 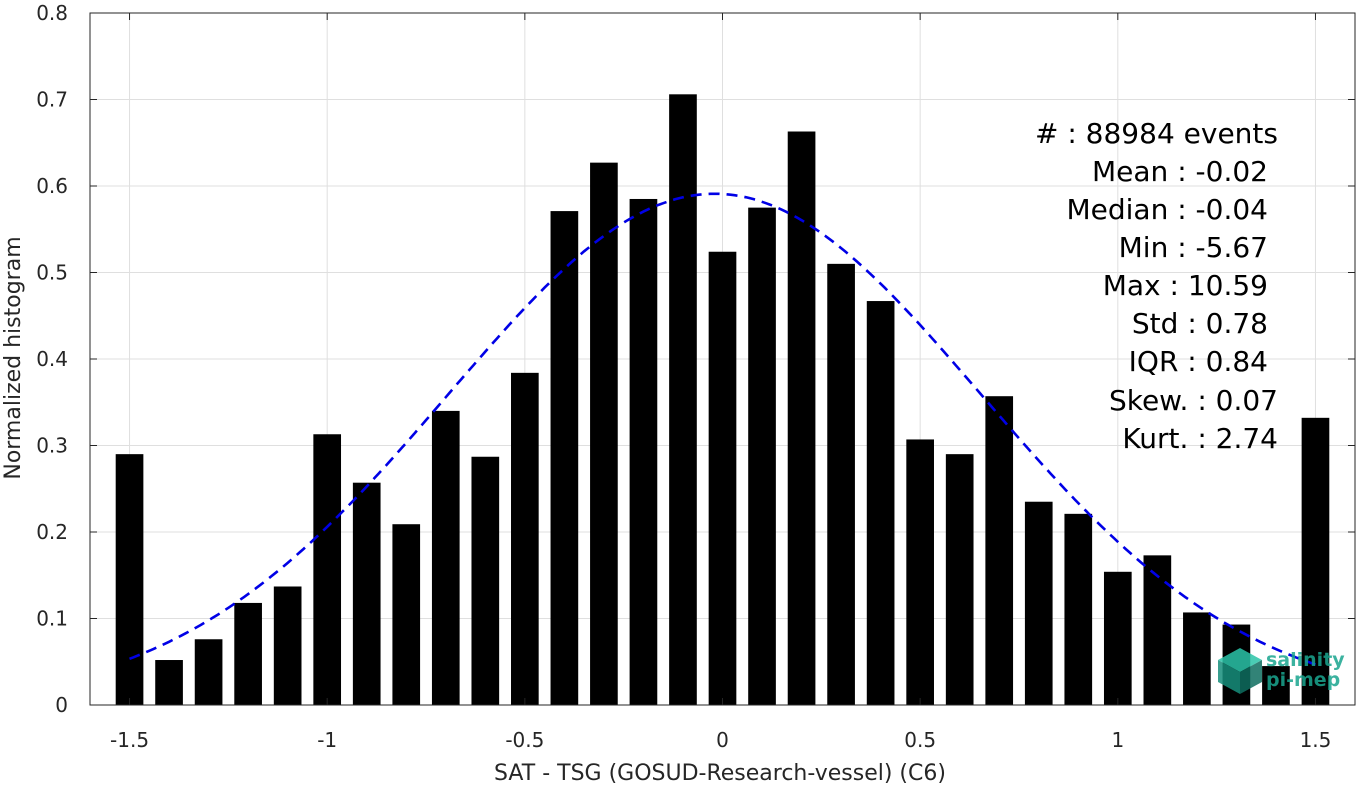 What do you see at coordinates (61, 705) in the screenshot?
I see `y-tick-label: 0` at bounding box center [61, 705].